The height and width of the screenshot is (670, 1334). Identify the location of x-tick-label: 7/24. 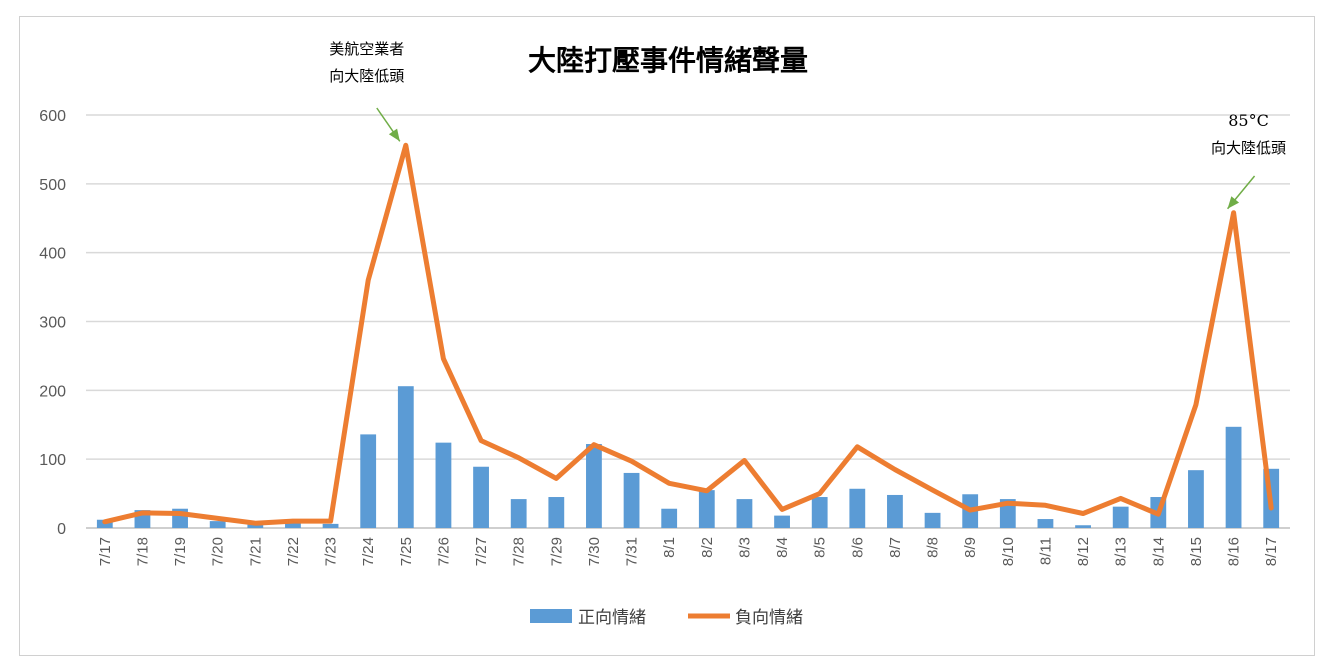
(368, 551).